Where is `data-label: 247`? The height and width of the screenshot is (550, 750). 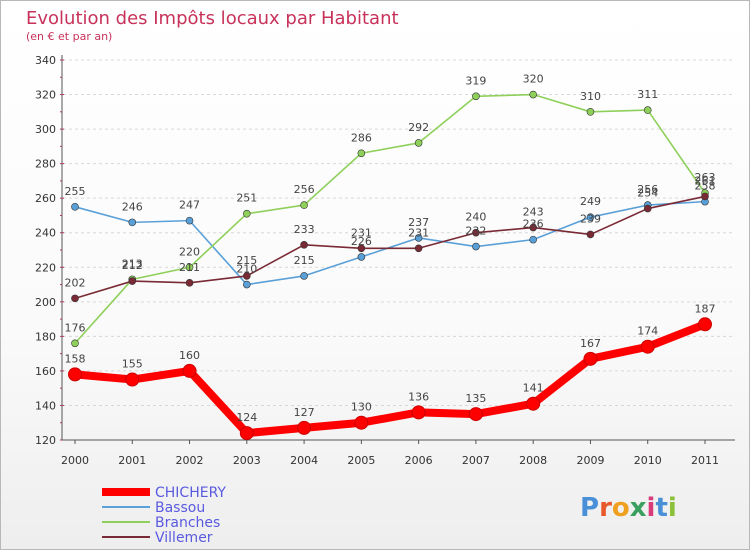 data-label: 247 is located at coordinates (189, 205).